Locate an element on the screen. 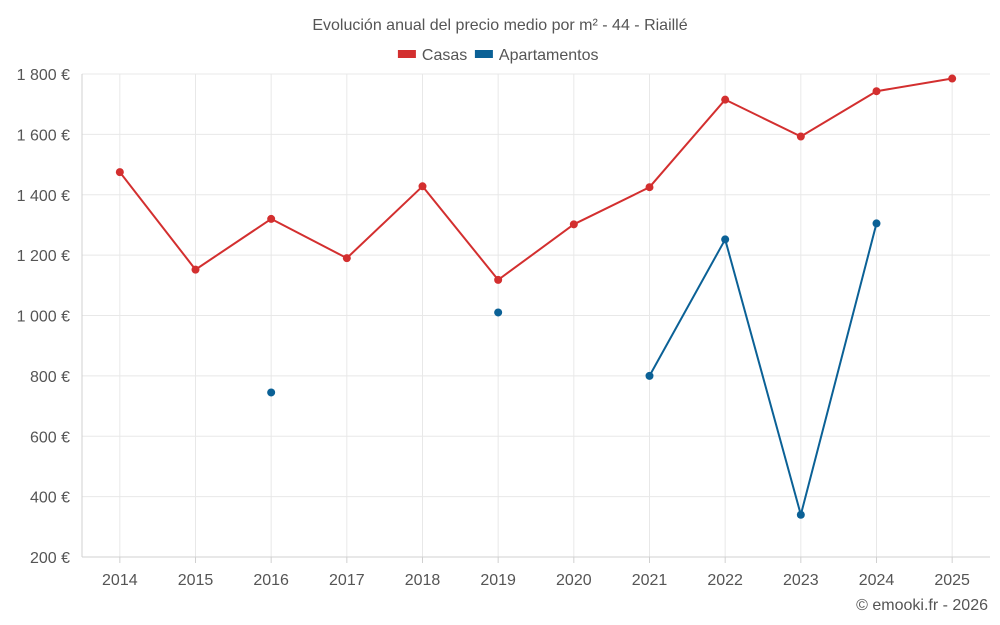  x-tick-label: 2024 is located at coordinates (877, 580).